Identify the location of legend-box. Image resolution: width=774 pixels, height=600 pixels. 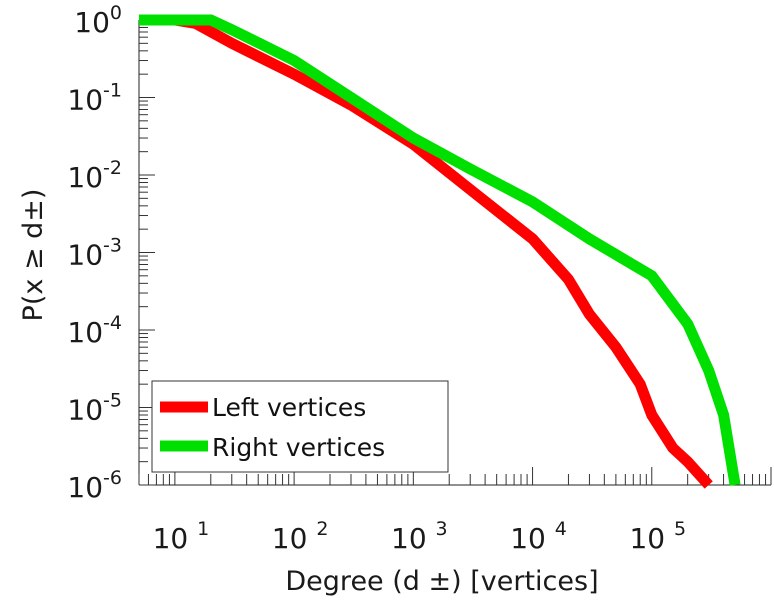
(300, 426).